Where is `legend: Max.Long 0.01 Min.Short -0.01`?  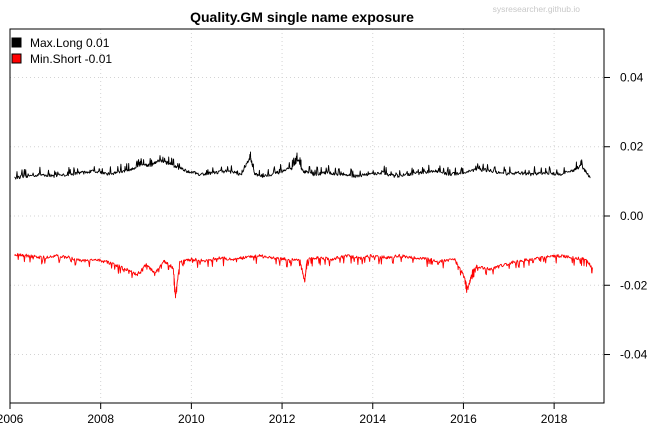 legend: Max.Long 0.01 Min.Short -0.01 is located at coordinates (61, 51).